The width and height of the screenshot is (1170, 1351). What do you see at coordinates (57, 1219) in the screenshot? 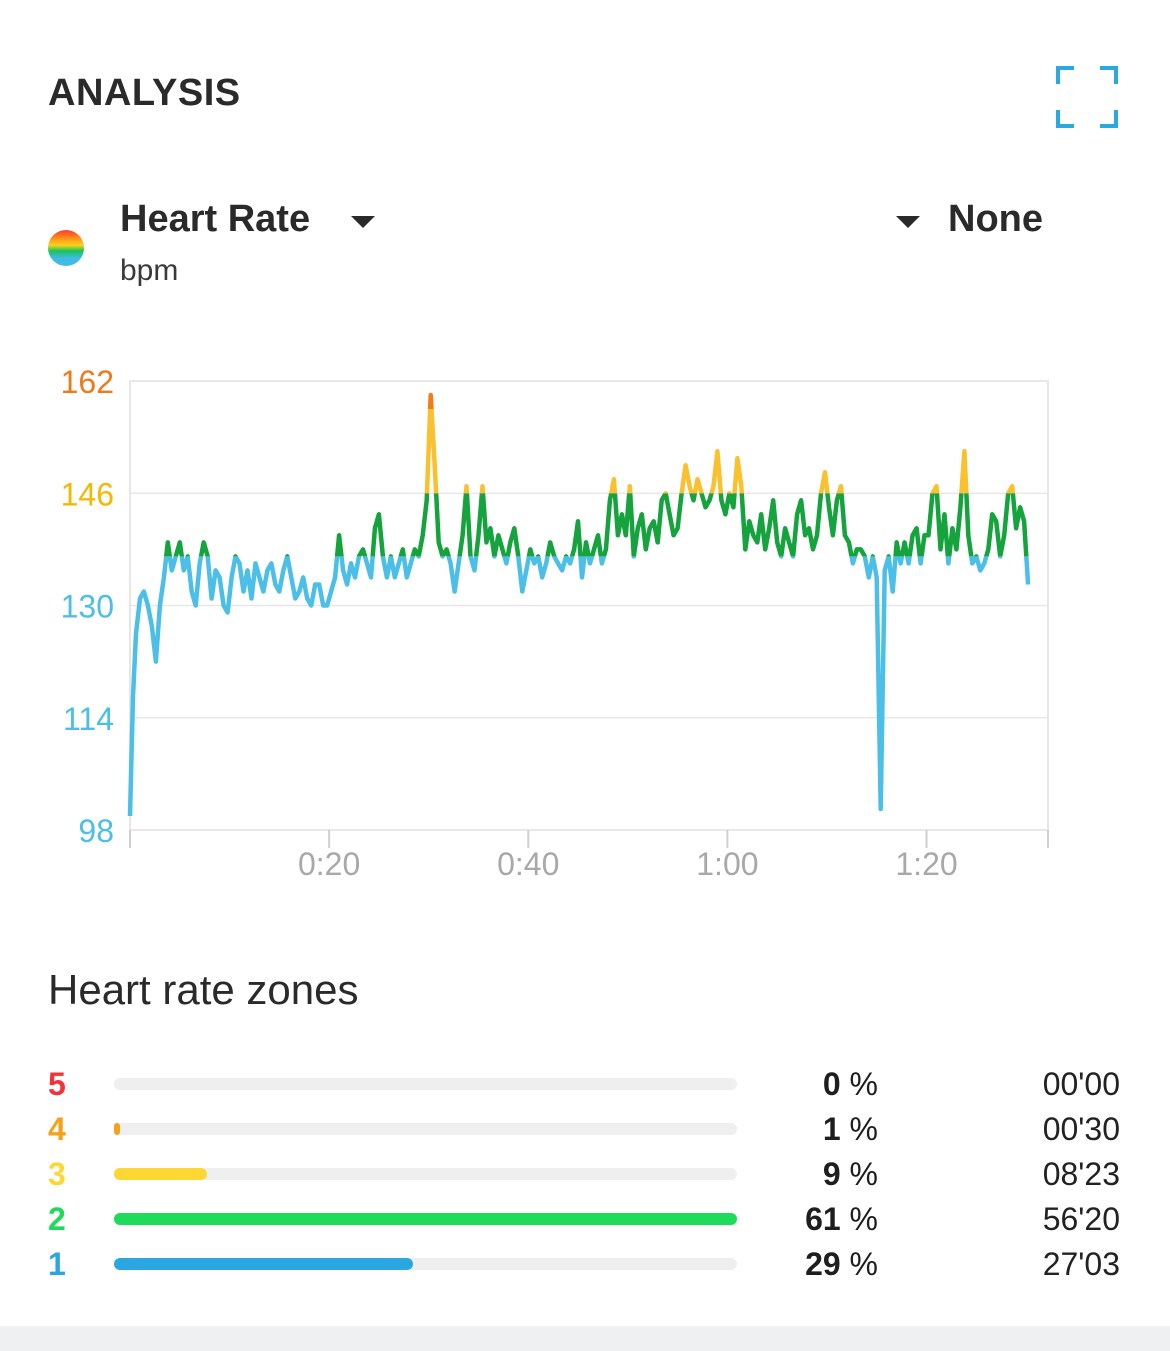
I see `zone-number: 2` at bounding box center [57, 1219].